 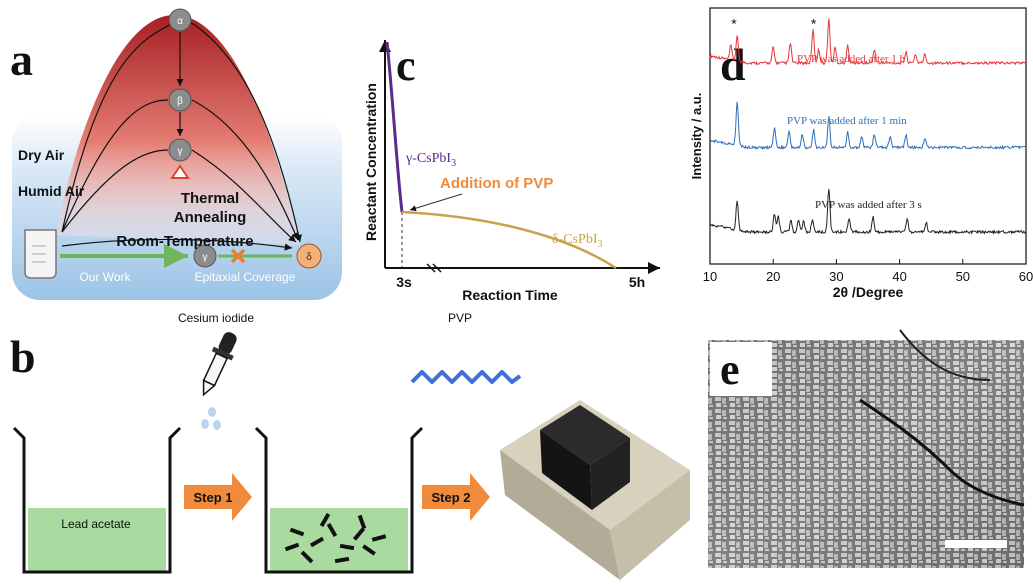 What do you see at coordinates (1026, 276) in the screenshot?
I see `d-tick-label: 60` at bounding box center [1026, 276].